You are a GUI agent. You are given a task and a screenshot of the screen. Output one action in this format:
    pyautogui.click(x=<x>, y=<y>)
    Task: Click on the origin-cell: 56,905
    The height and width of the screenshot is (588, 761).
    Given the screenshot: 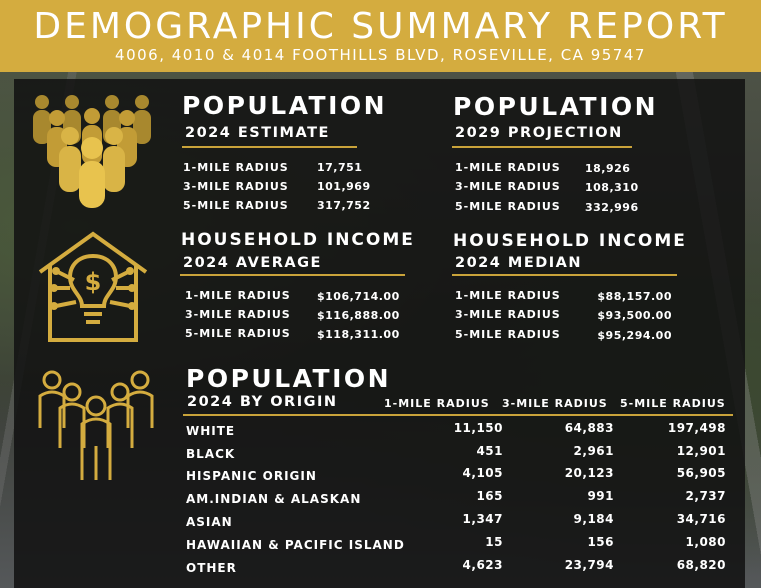 What is the action you would take?
    pyautogui.click(x=701, y=473)
    